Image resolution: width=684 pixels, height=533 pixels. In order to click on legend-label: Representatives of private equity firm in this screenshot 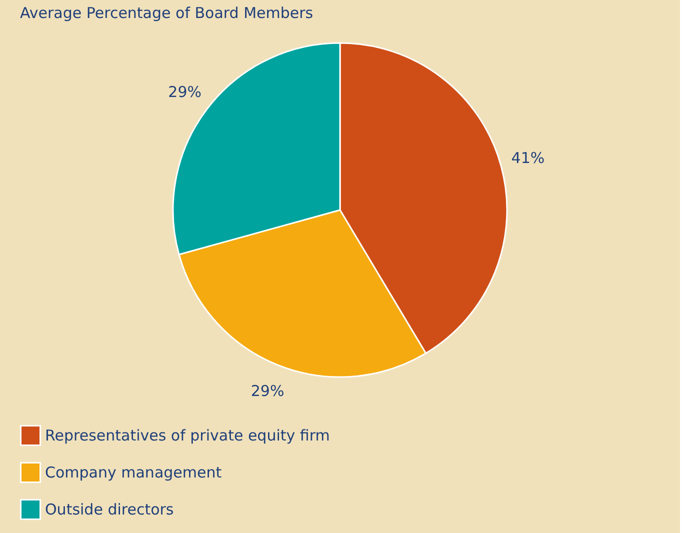, I will do `click(187, 435)`.